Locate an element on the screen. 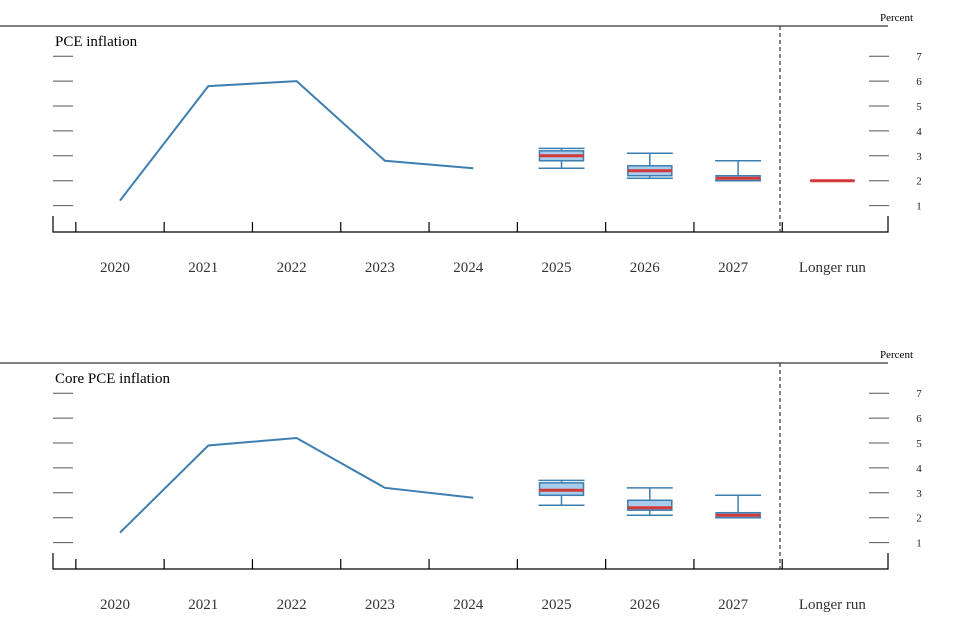 The width and height of the screenshot is (960, 637). chart-title: PCE inflation is located at coordinates (96, 42).